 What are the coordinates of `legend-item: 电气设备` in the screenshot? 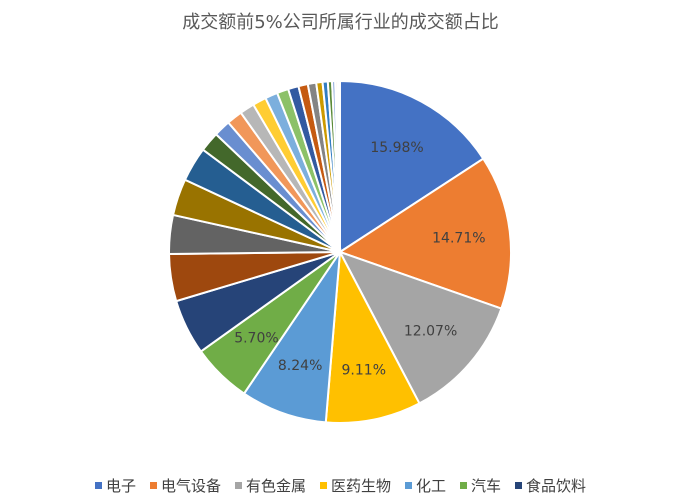 It's located at (185, 485).